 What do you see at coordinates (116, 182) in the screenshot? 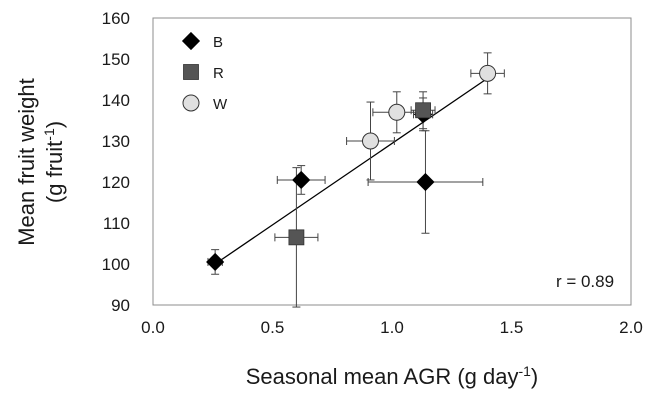
I see `y-tick-label: 120` at bounding box center [116, 182].